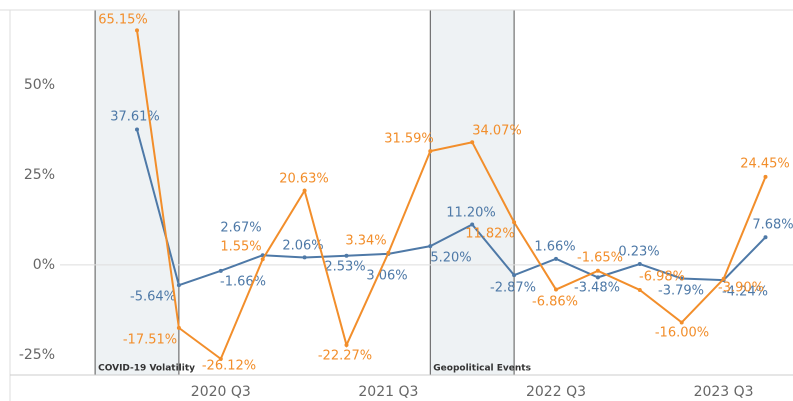 This screenshot has height=401, width=793. I want to click on data-label: 1.55%, so click(240, 247).